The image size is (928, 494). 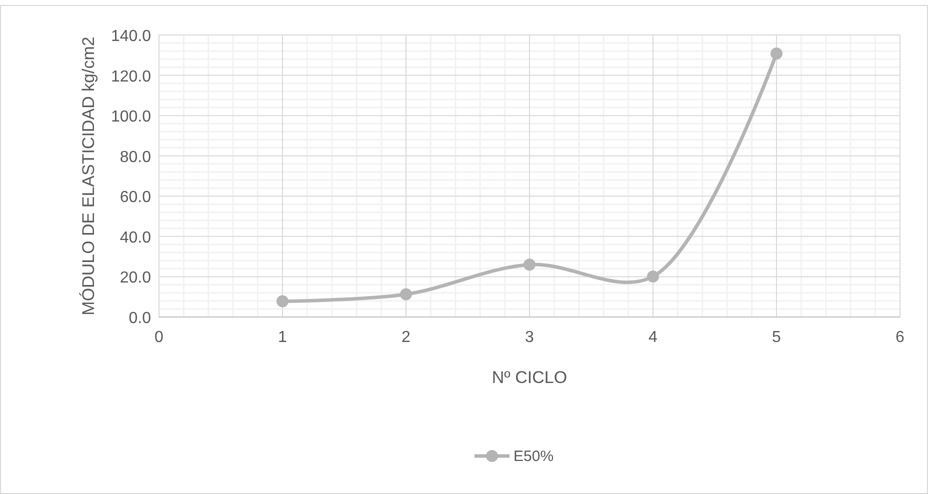 What do you see at coordinates (136, 237) in the screenshot?
I see `y-tick-label: 40.0` at bounding box center [136, 237].